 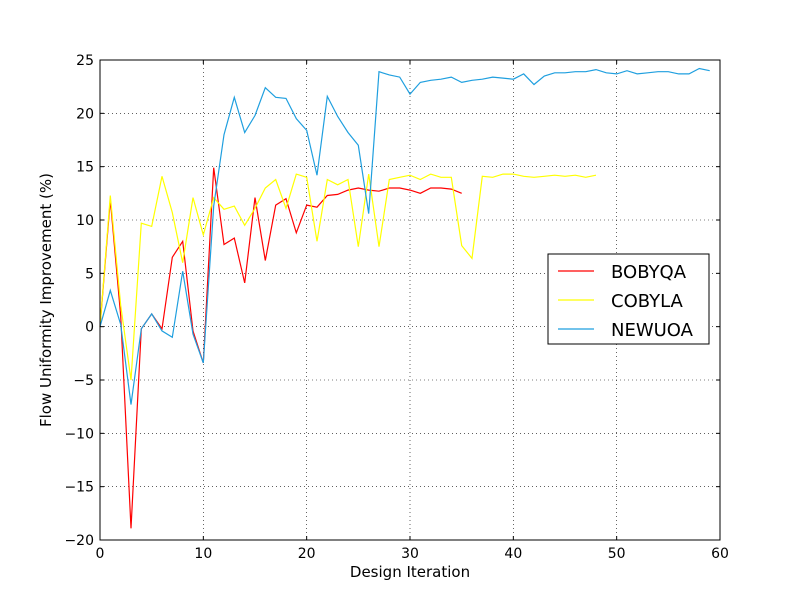 What do you see at coordinates (720, 554) in the screenshot?
I see `x-tick-label: 60` at bounding box center [720, 554].